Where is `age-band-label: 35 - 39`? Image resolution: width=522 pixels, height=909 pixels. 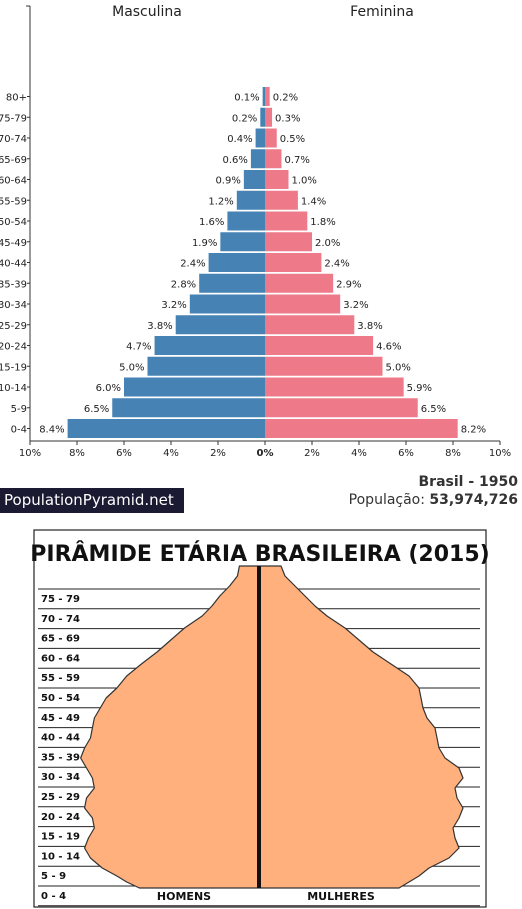
age-band-label: 35 - 39 is located at coordinates (60, 757).